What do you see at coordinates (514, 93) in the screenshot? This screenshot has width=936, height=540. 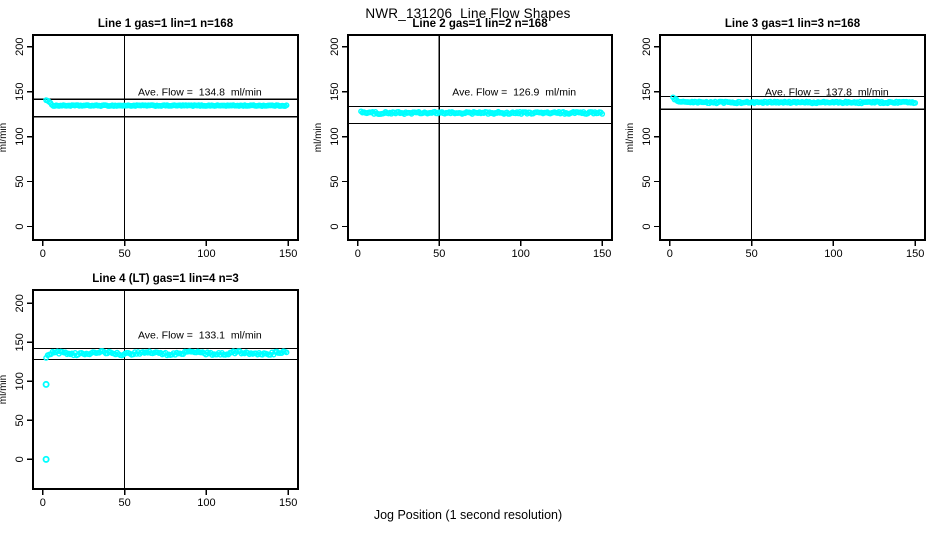 I see `ave-flow-annotation: Ave. Flow = 126.9 ml/min` at bounding box center [514, 93].